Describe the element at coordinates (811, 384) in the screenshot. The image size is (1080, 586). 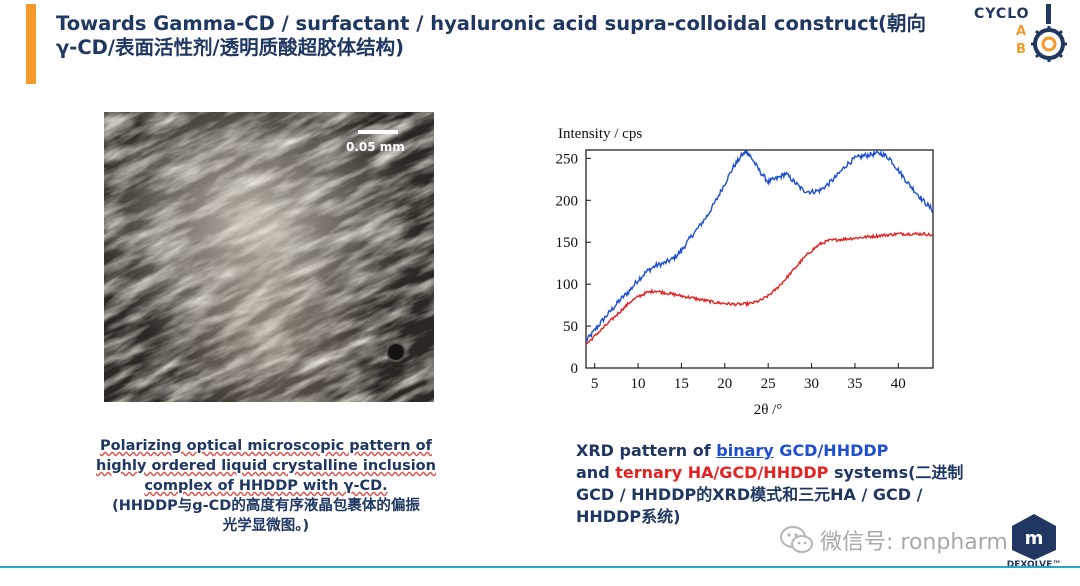
I see `x-tick-label: 30` at that location.